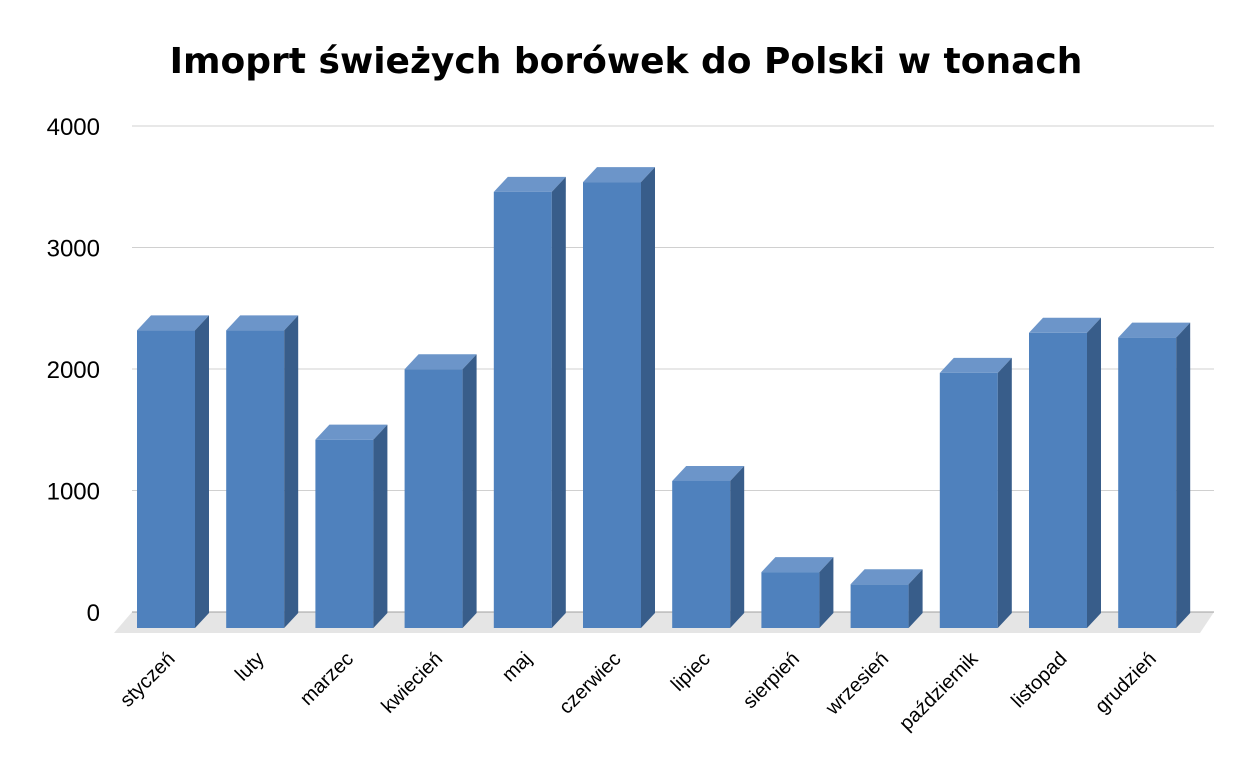 The height and width of the screenshot is (774, 1252). Describe the element at coordinates (1126, 683) in the screenshot. I see `x-tick-label: grudzień` at that location.